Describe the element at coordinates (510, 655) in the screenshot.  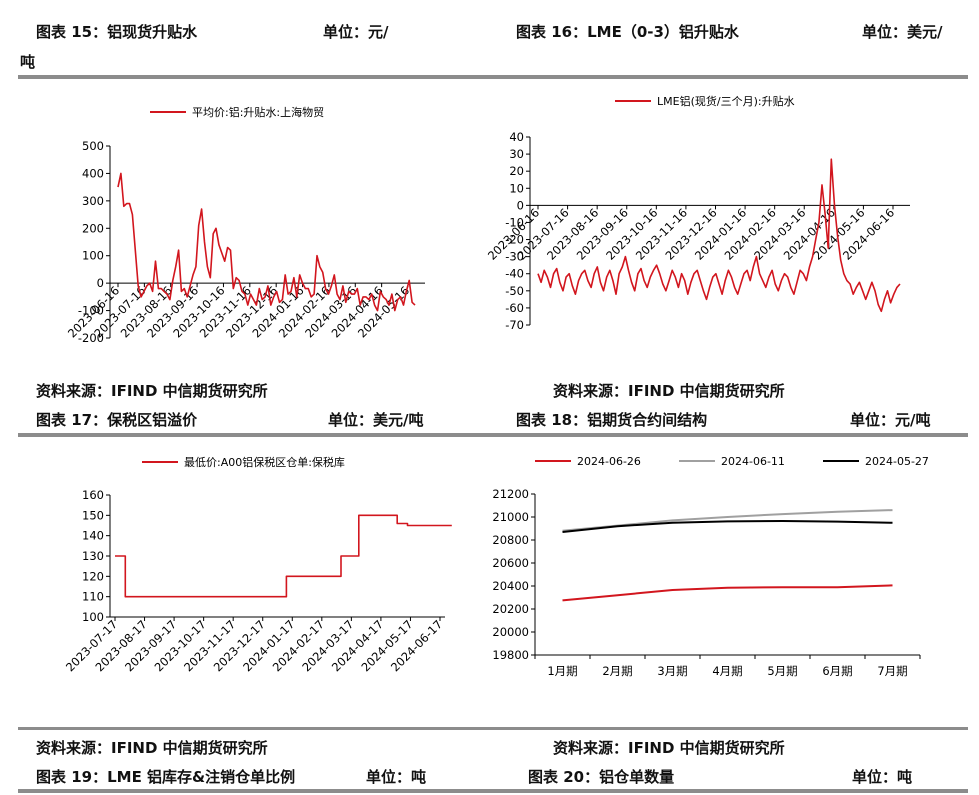
I see `c18-y-tick-label: 19800` at that location.